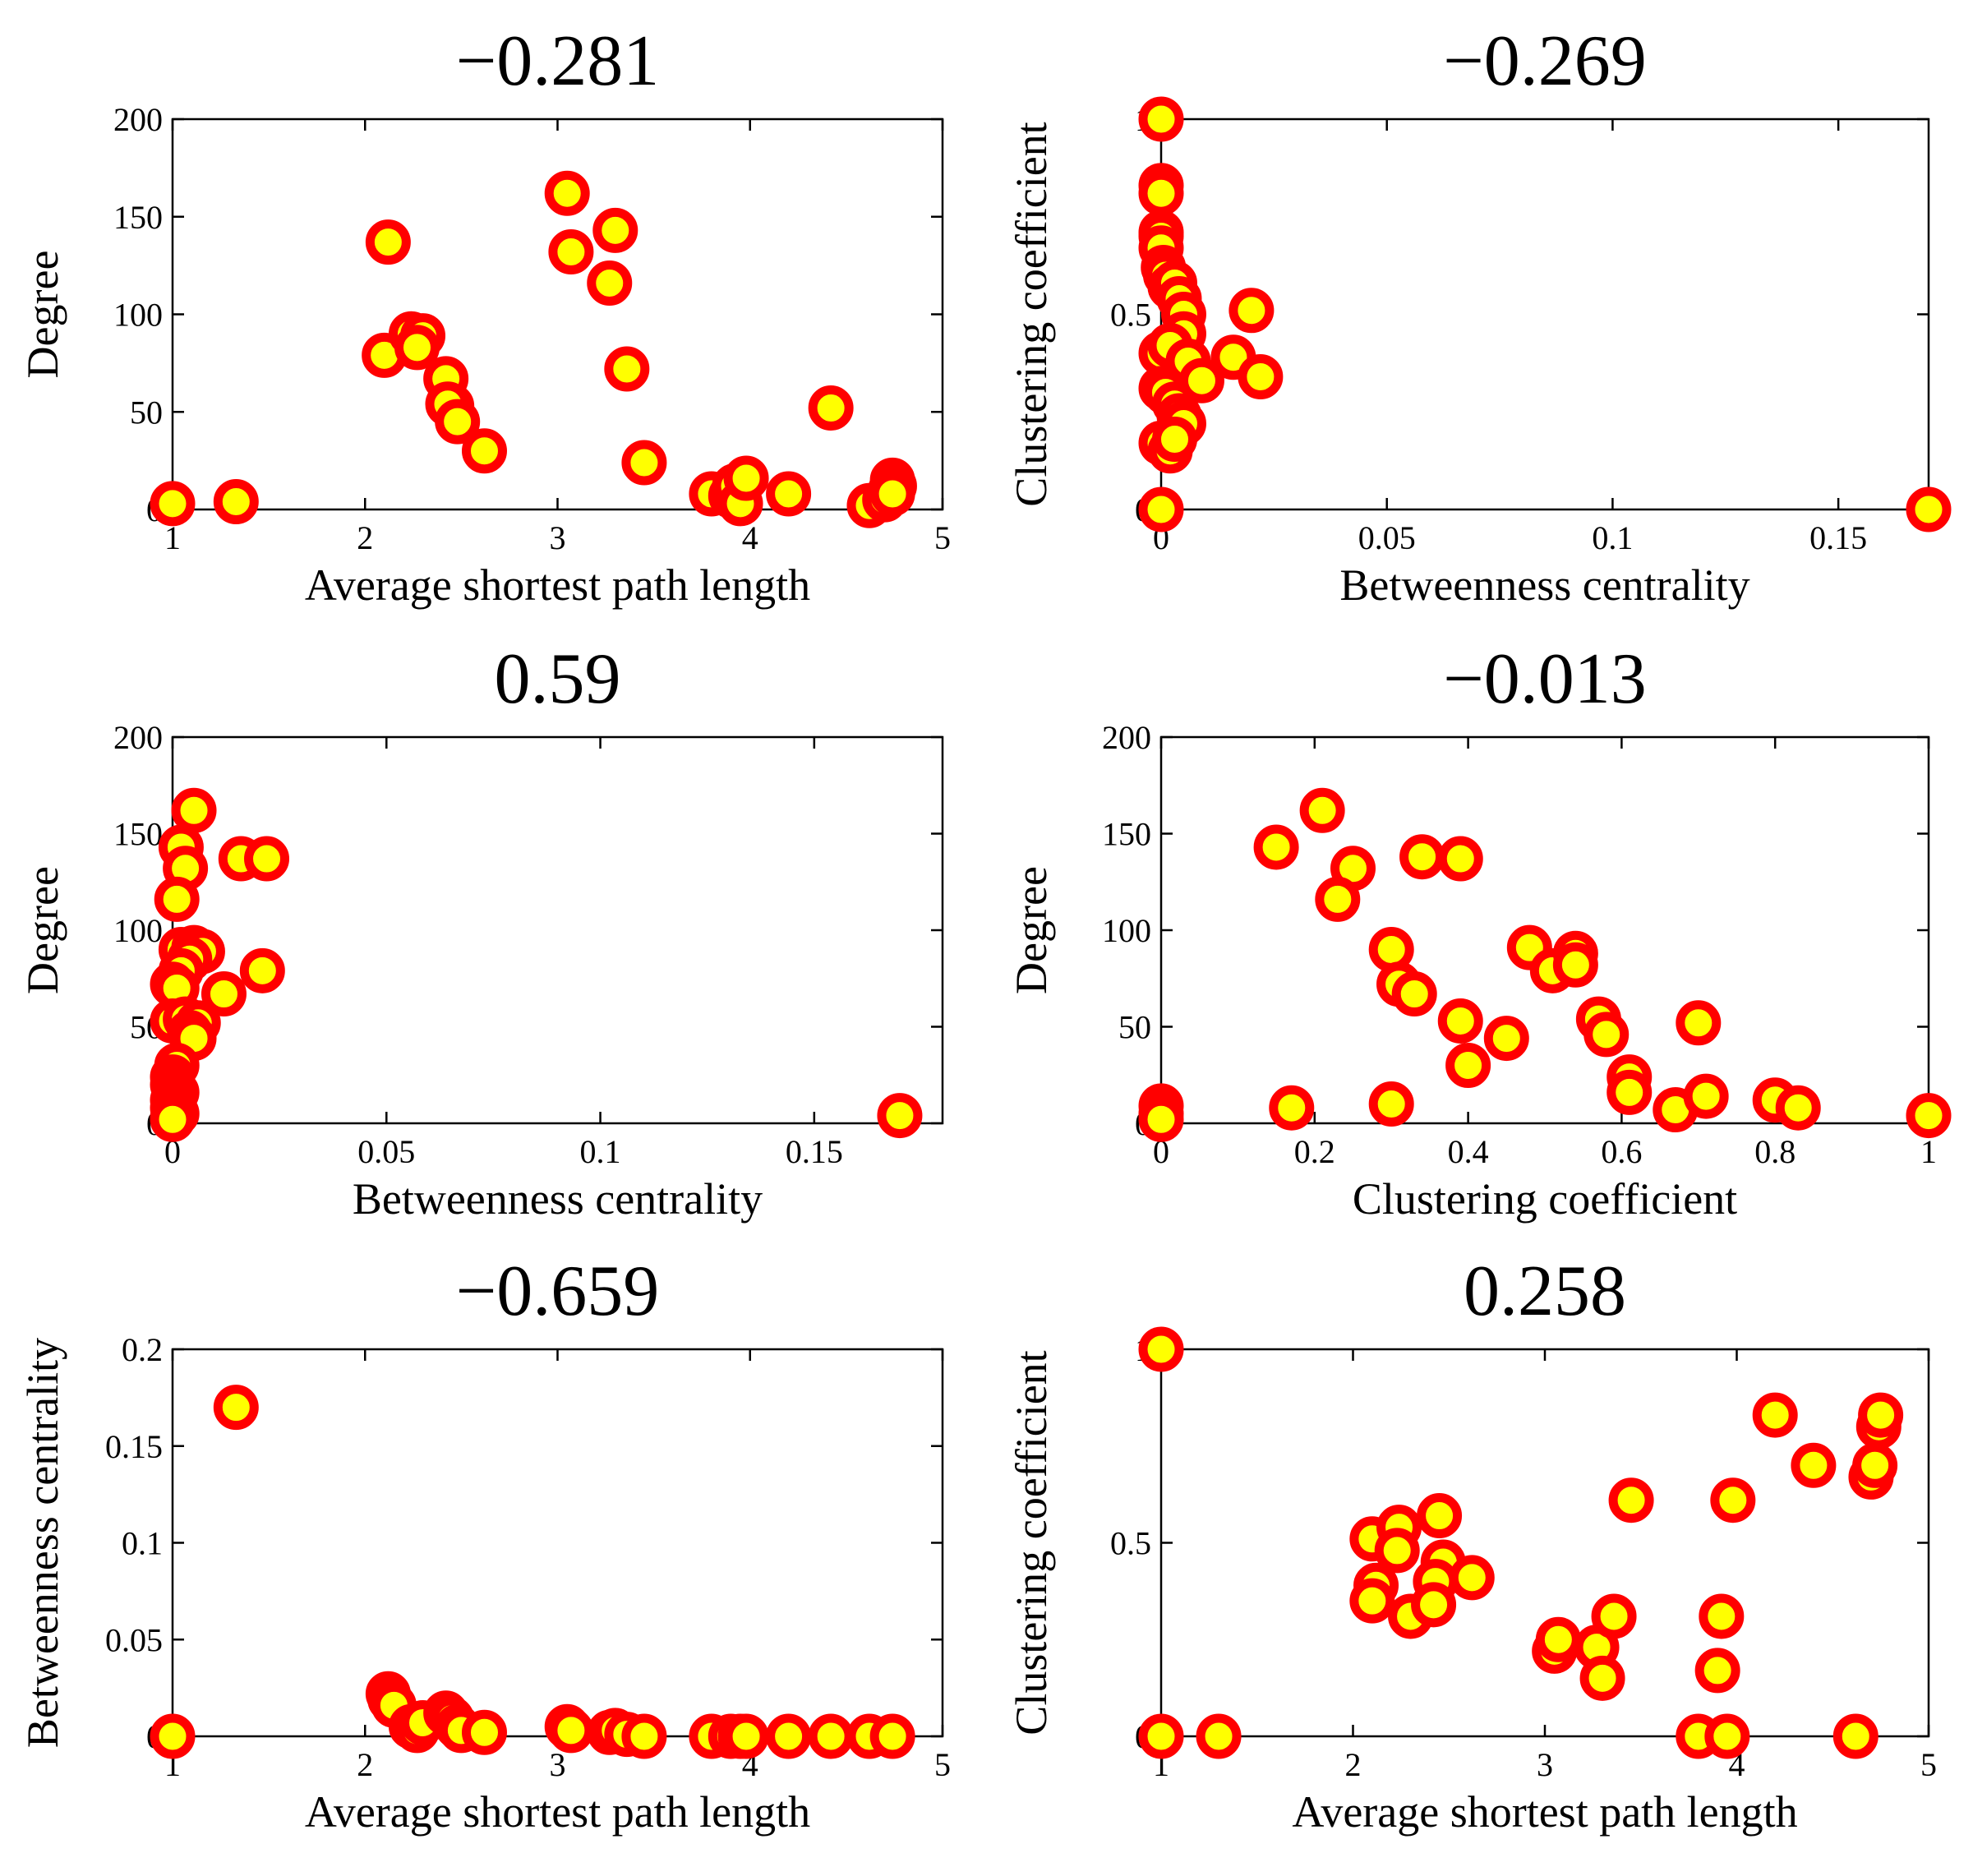 This screenshot has height=1876, width=1973. I want to click on subplot-title: 0.59, so click(558, 679).